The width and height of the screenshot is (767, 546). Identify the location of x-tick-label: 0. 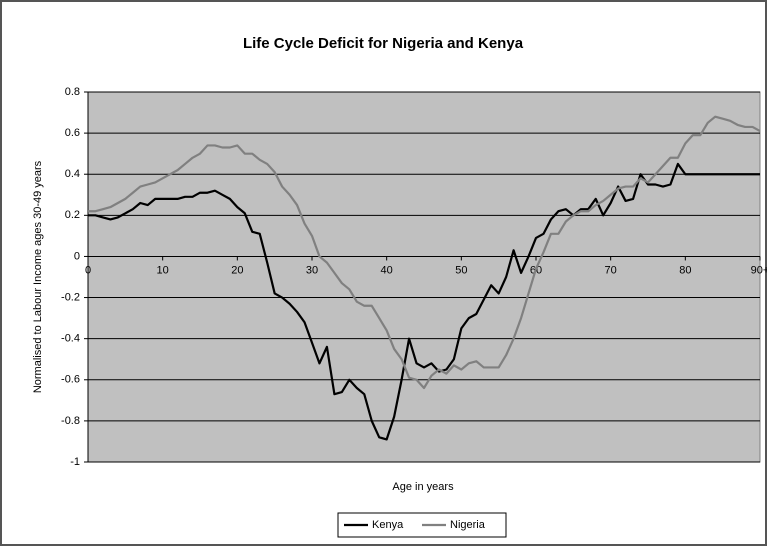
(88, 270).